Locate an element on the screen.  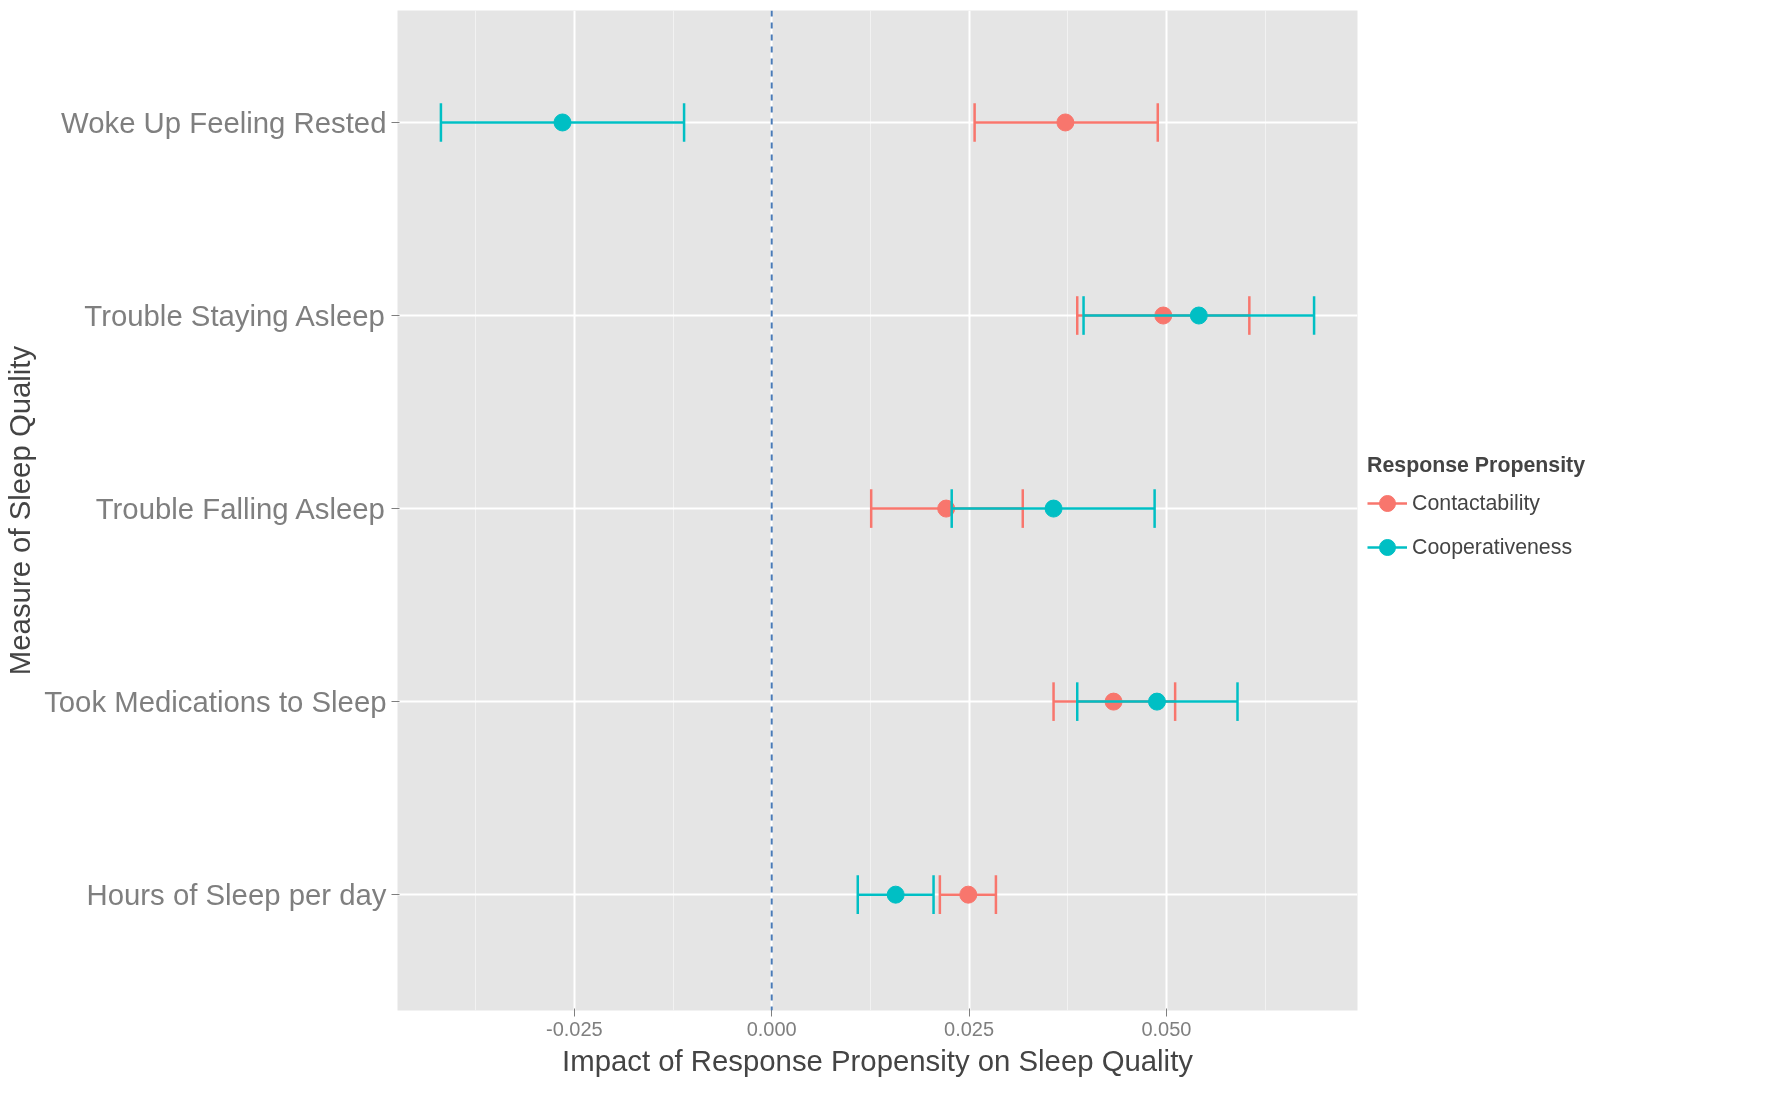
y-tick-label: Woke Up Feeling Rested is located at coordinates (224, 122).